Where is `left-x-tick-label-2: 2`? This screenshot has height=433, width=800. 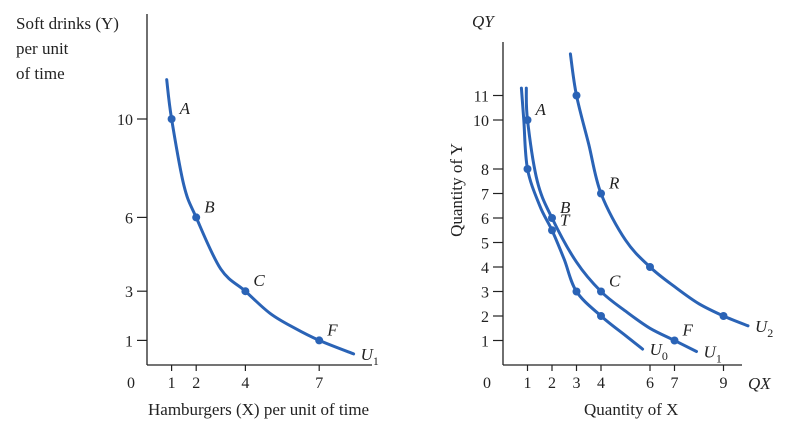
left-x-tick-label-2: 2 is located at coordinates (196, 383).